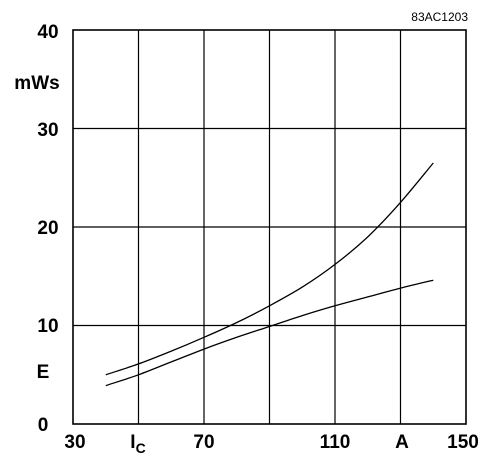 The image size is (488, 456). What do you see at coordinates (47, 32) in the screenshot?
I see `y-tick-label-40: 40` at bounding box center [47, 32].